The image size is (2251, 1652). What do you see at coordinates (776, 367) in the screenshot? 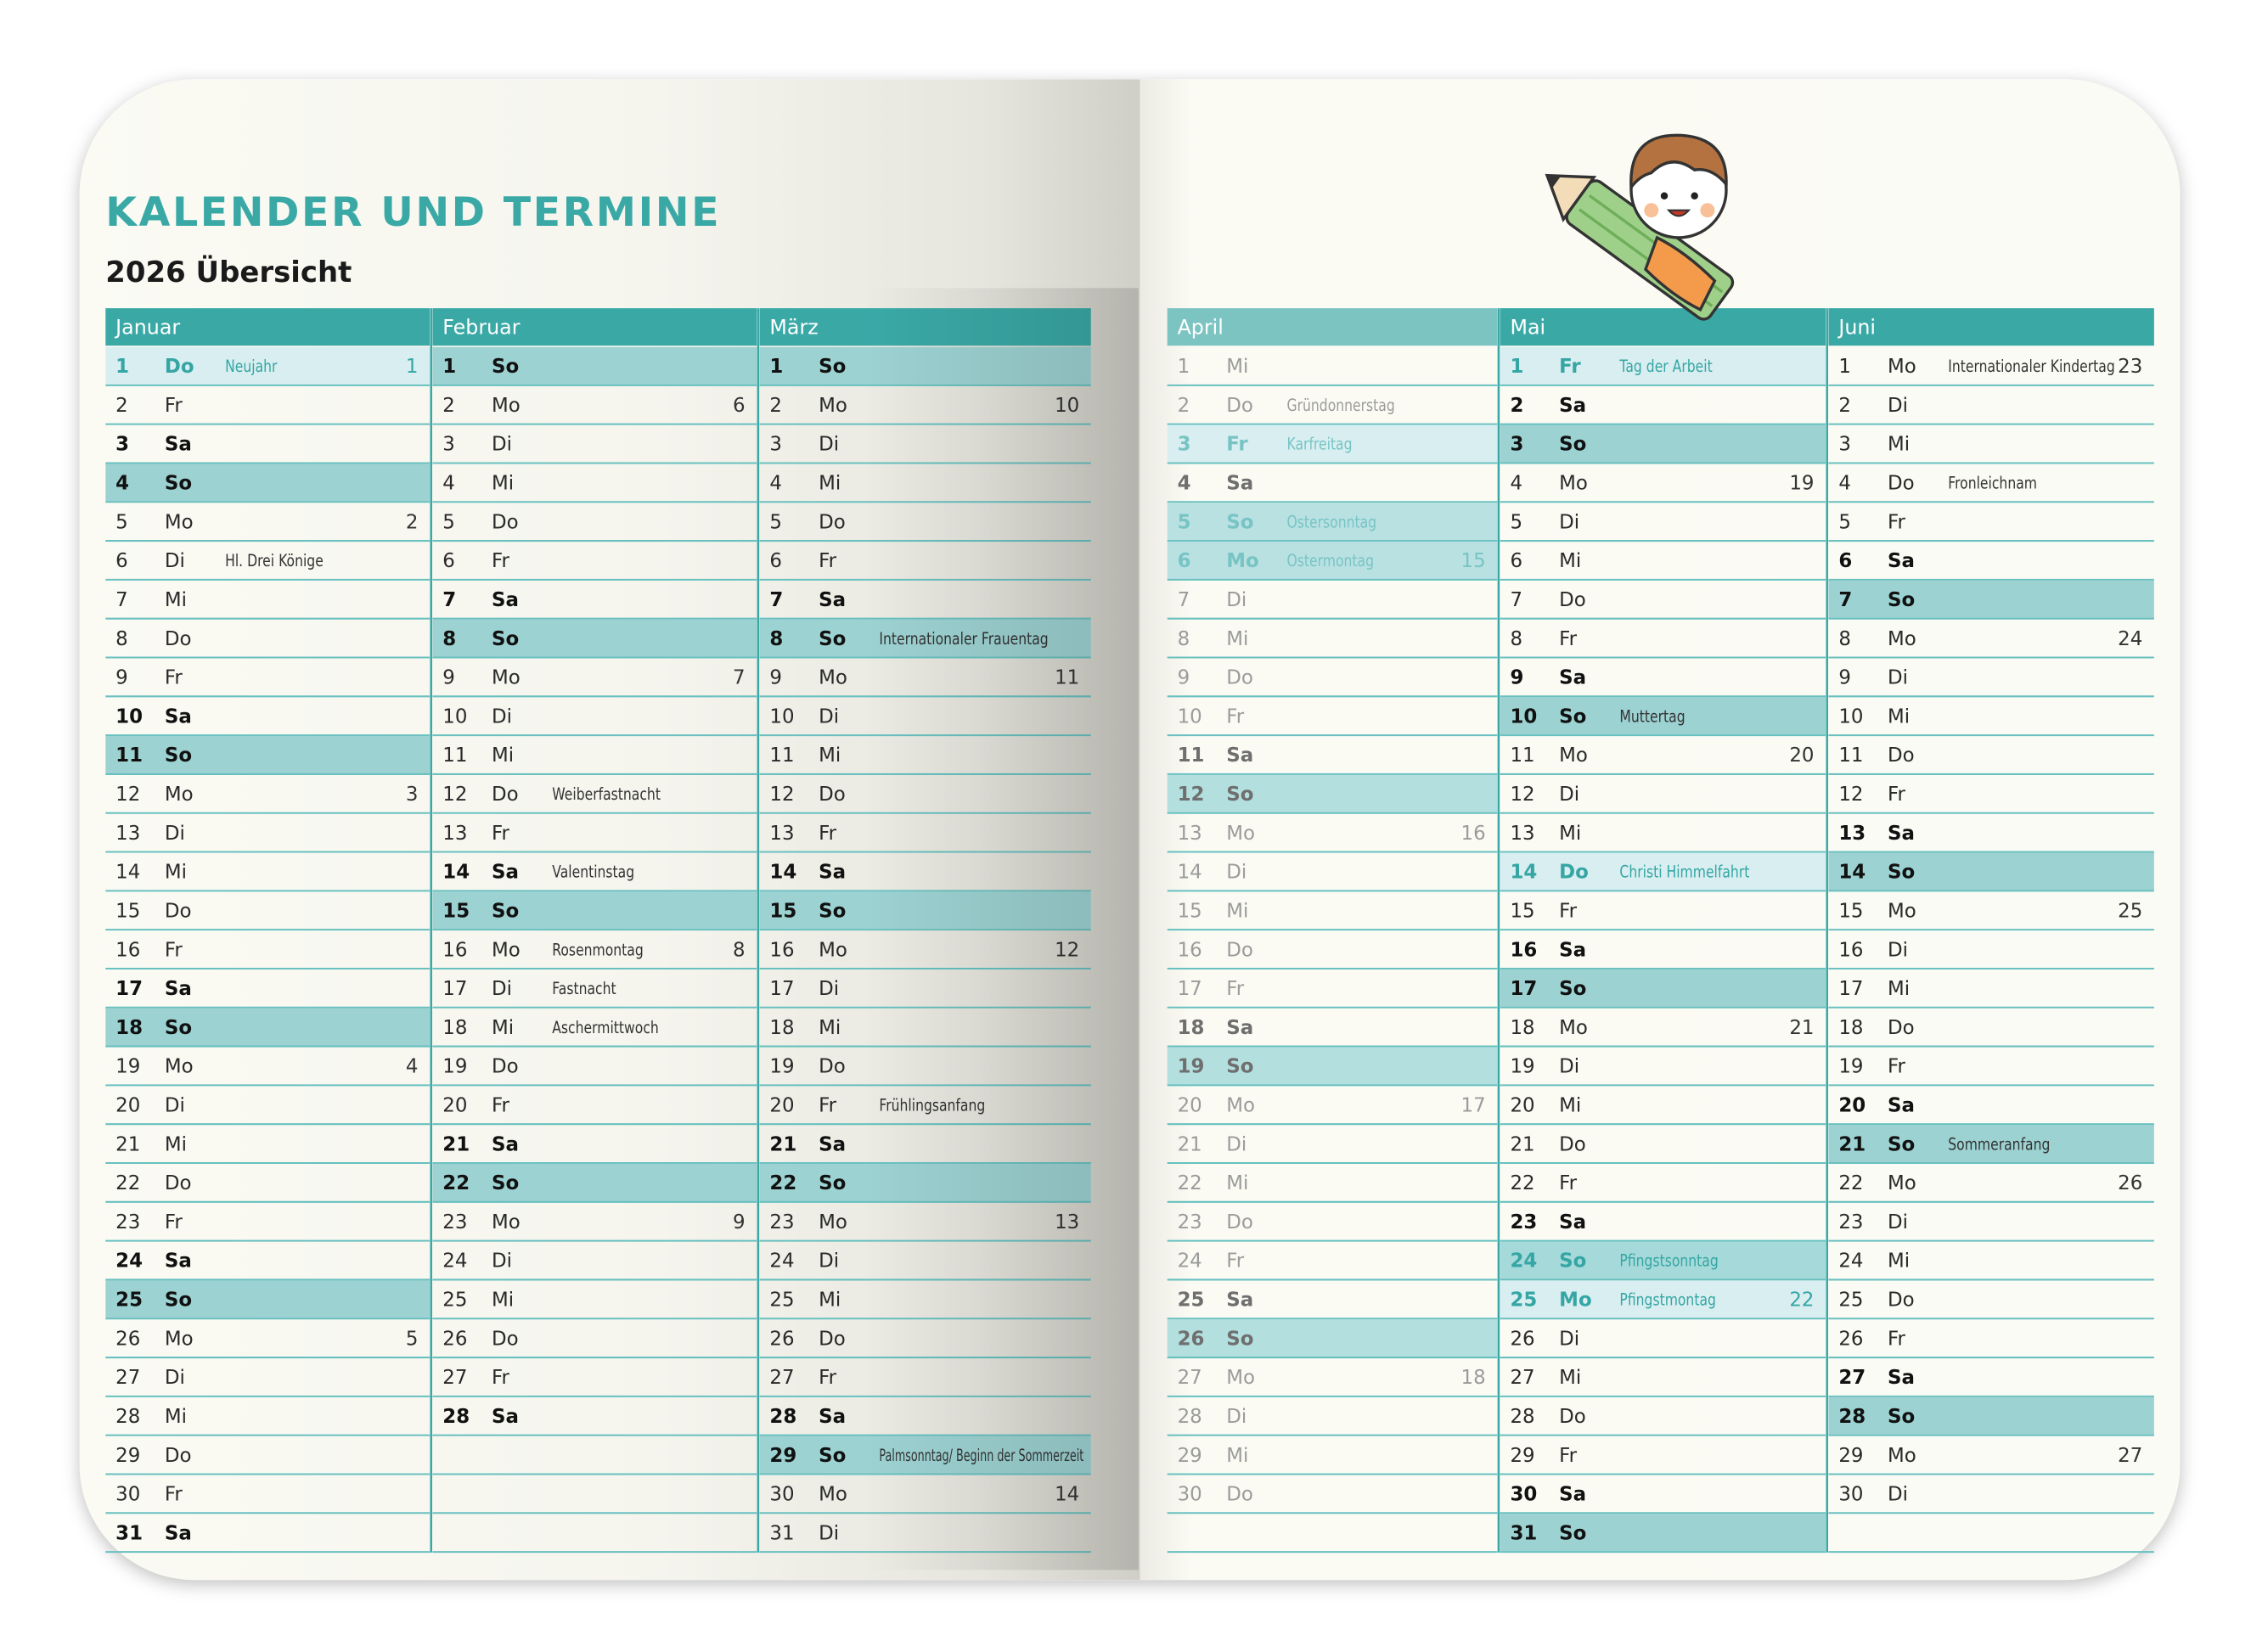
I see `day-number: 1` at bounding box center [776, 367].